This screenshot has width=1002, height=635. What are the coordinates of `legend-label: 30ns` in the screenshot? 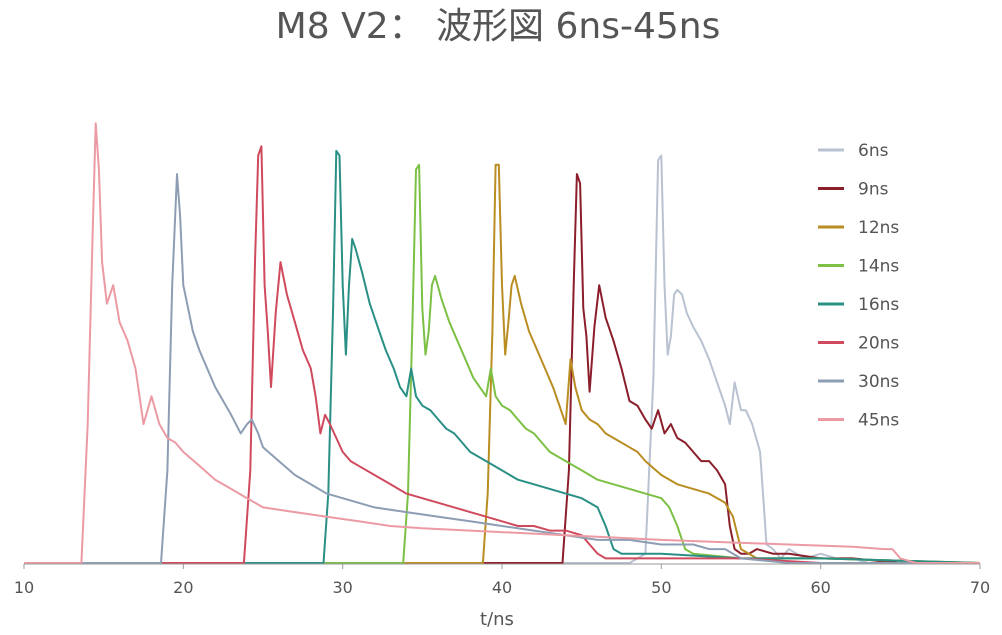 It's located at (878, 382).